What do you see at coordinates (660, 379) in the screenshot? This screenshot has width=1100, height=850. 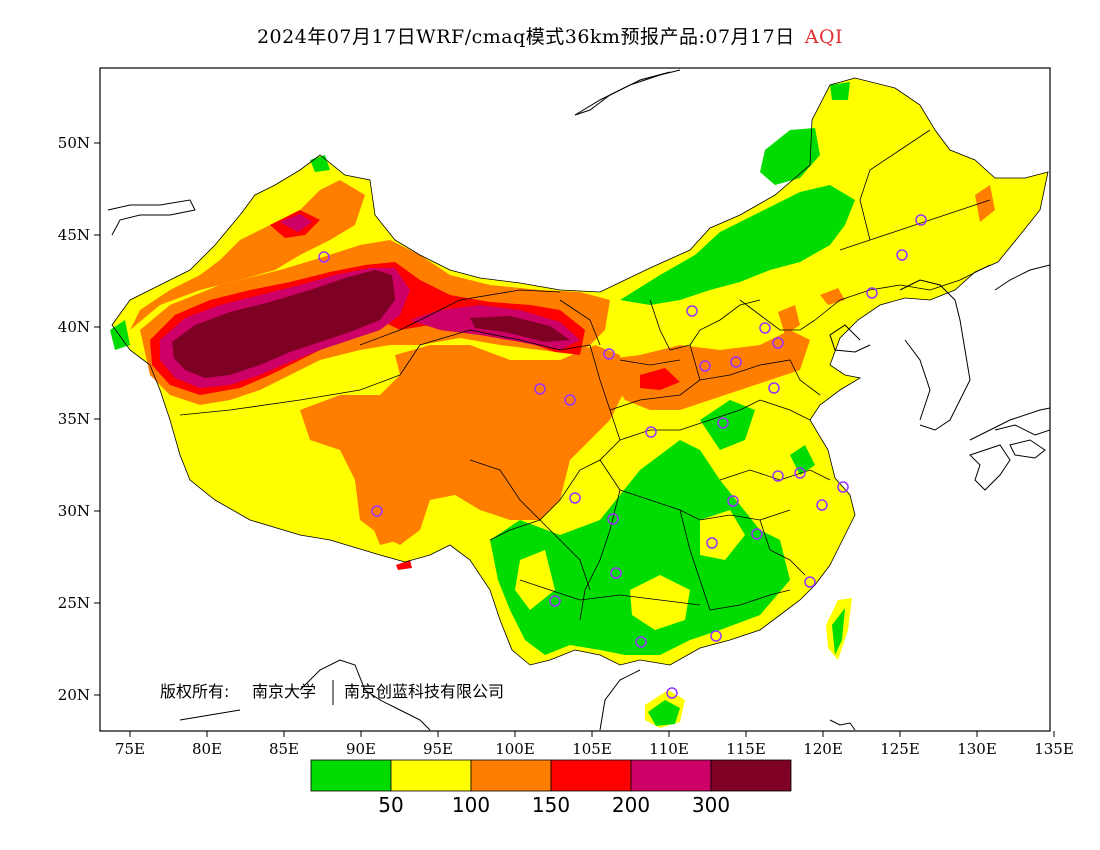 I see `loess-red-patch` at bounding box center [660, 379].